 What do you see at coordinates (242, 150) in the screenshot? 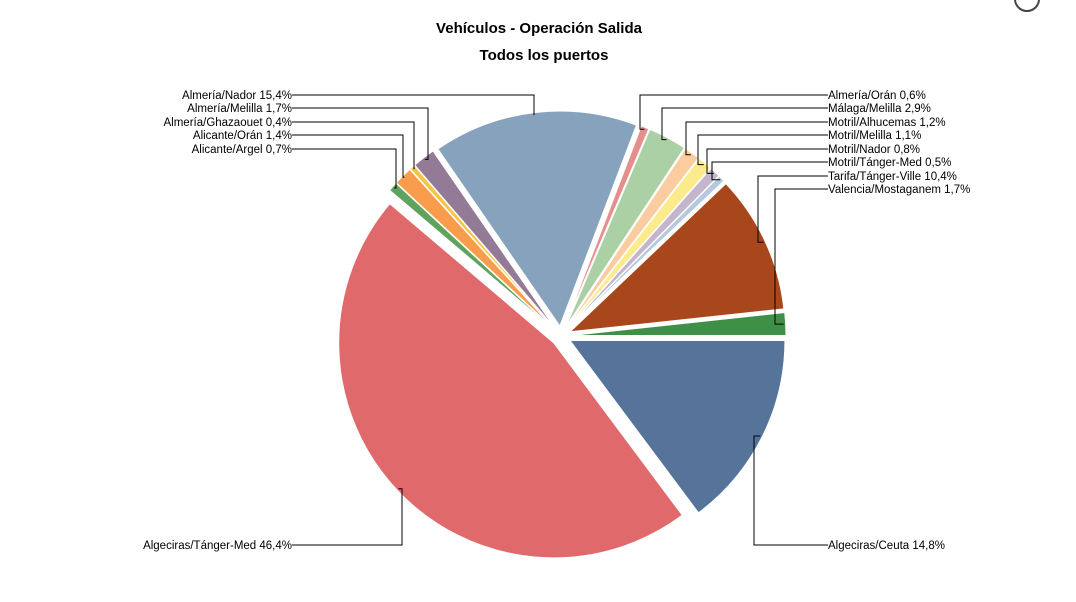
I see `slice-label: Alicante/Argel 0,7%` at bounding box center [242, 150].